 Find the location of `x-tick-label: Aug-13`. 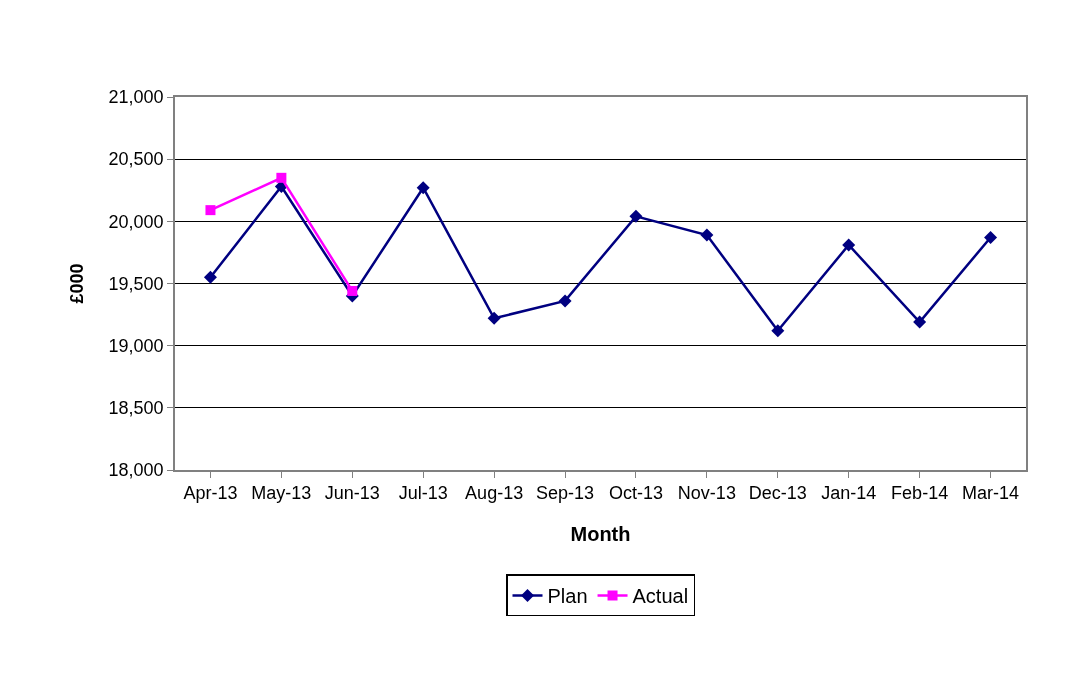

x-tick-label: Aug-13 is located at coordinates (494, 493).